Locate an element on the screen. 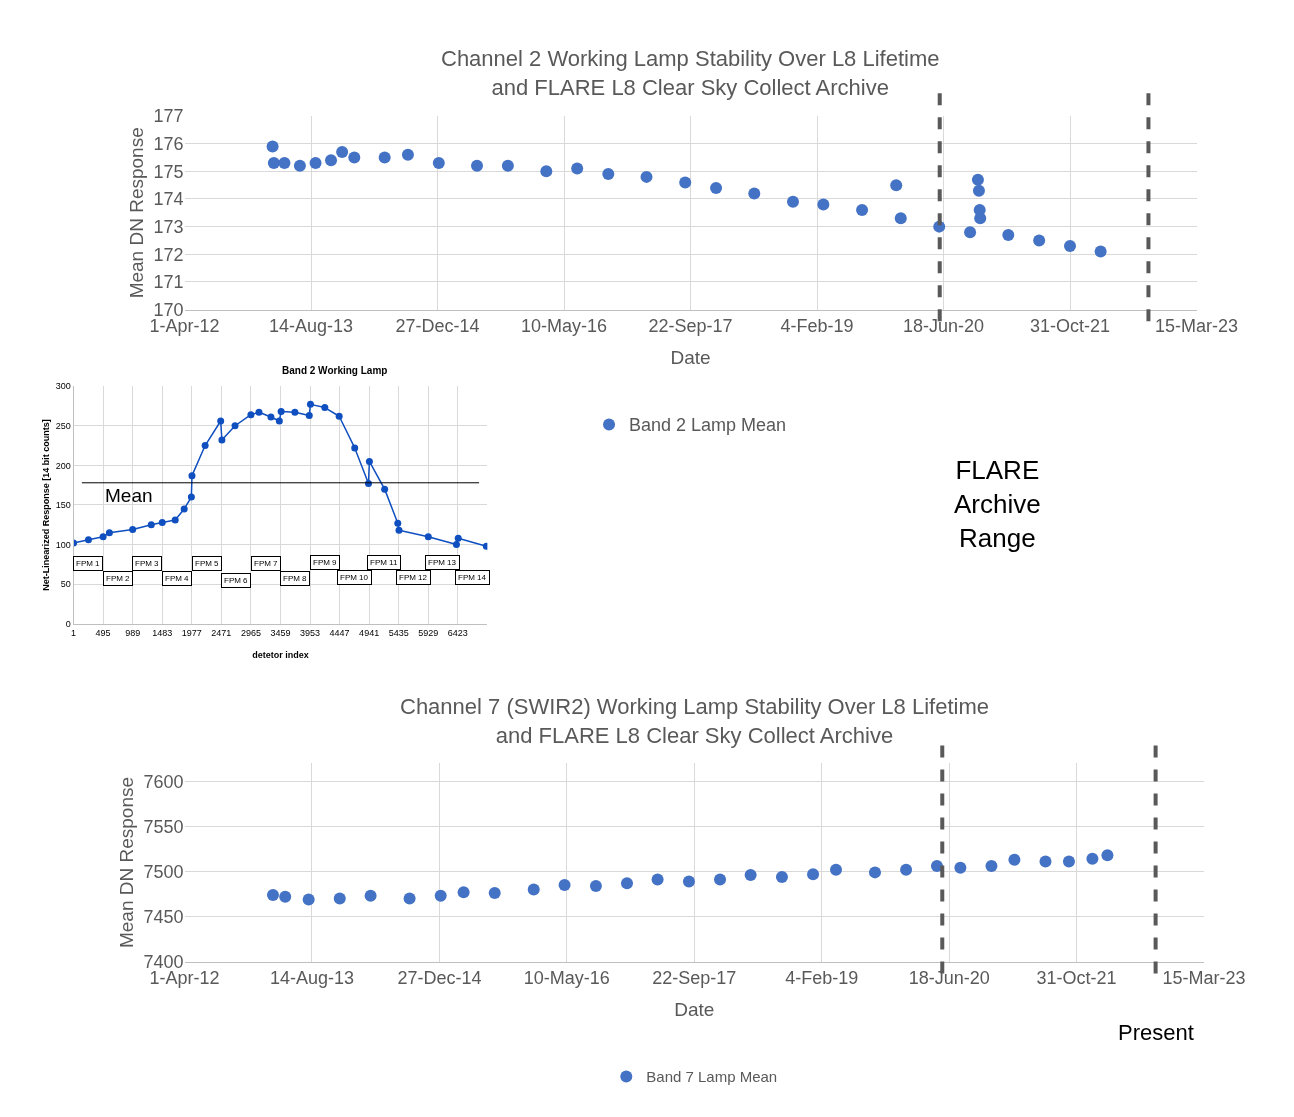 The height and width of the screenshot is (1117, 1294). y-tick-label: 250 is located at coordinates (63, 425).